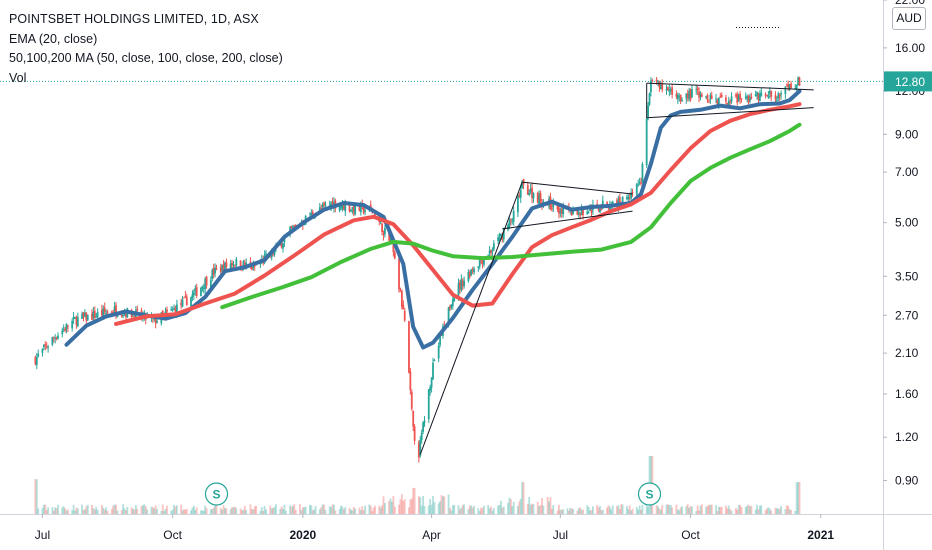  Describe the element at coordinates (134, 19) in the screenshot. I see `symbol-title: POINTSBET HOLDINGS LIMITED, 1D, ASX` at that location.